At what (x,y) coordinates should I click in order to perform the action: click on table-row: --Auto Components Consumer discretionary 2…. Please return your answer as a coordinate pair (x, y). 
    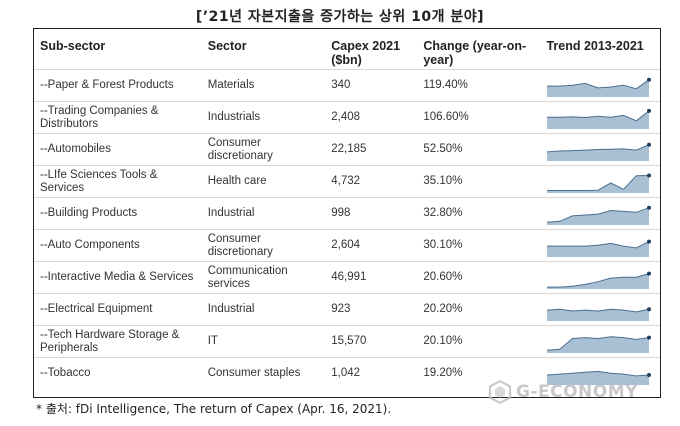
    Looking at the image, I should click on (347, 245).